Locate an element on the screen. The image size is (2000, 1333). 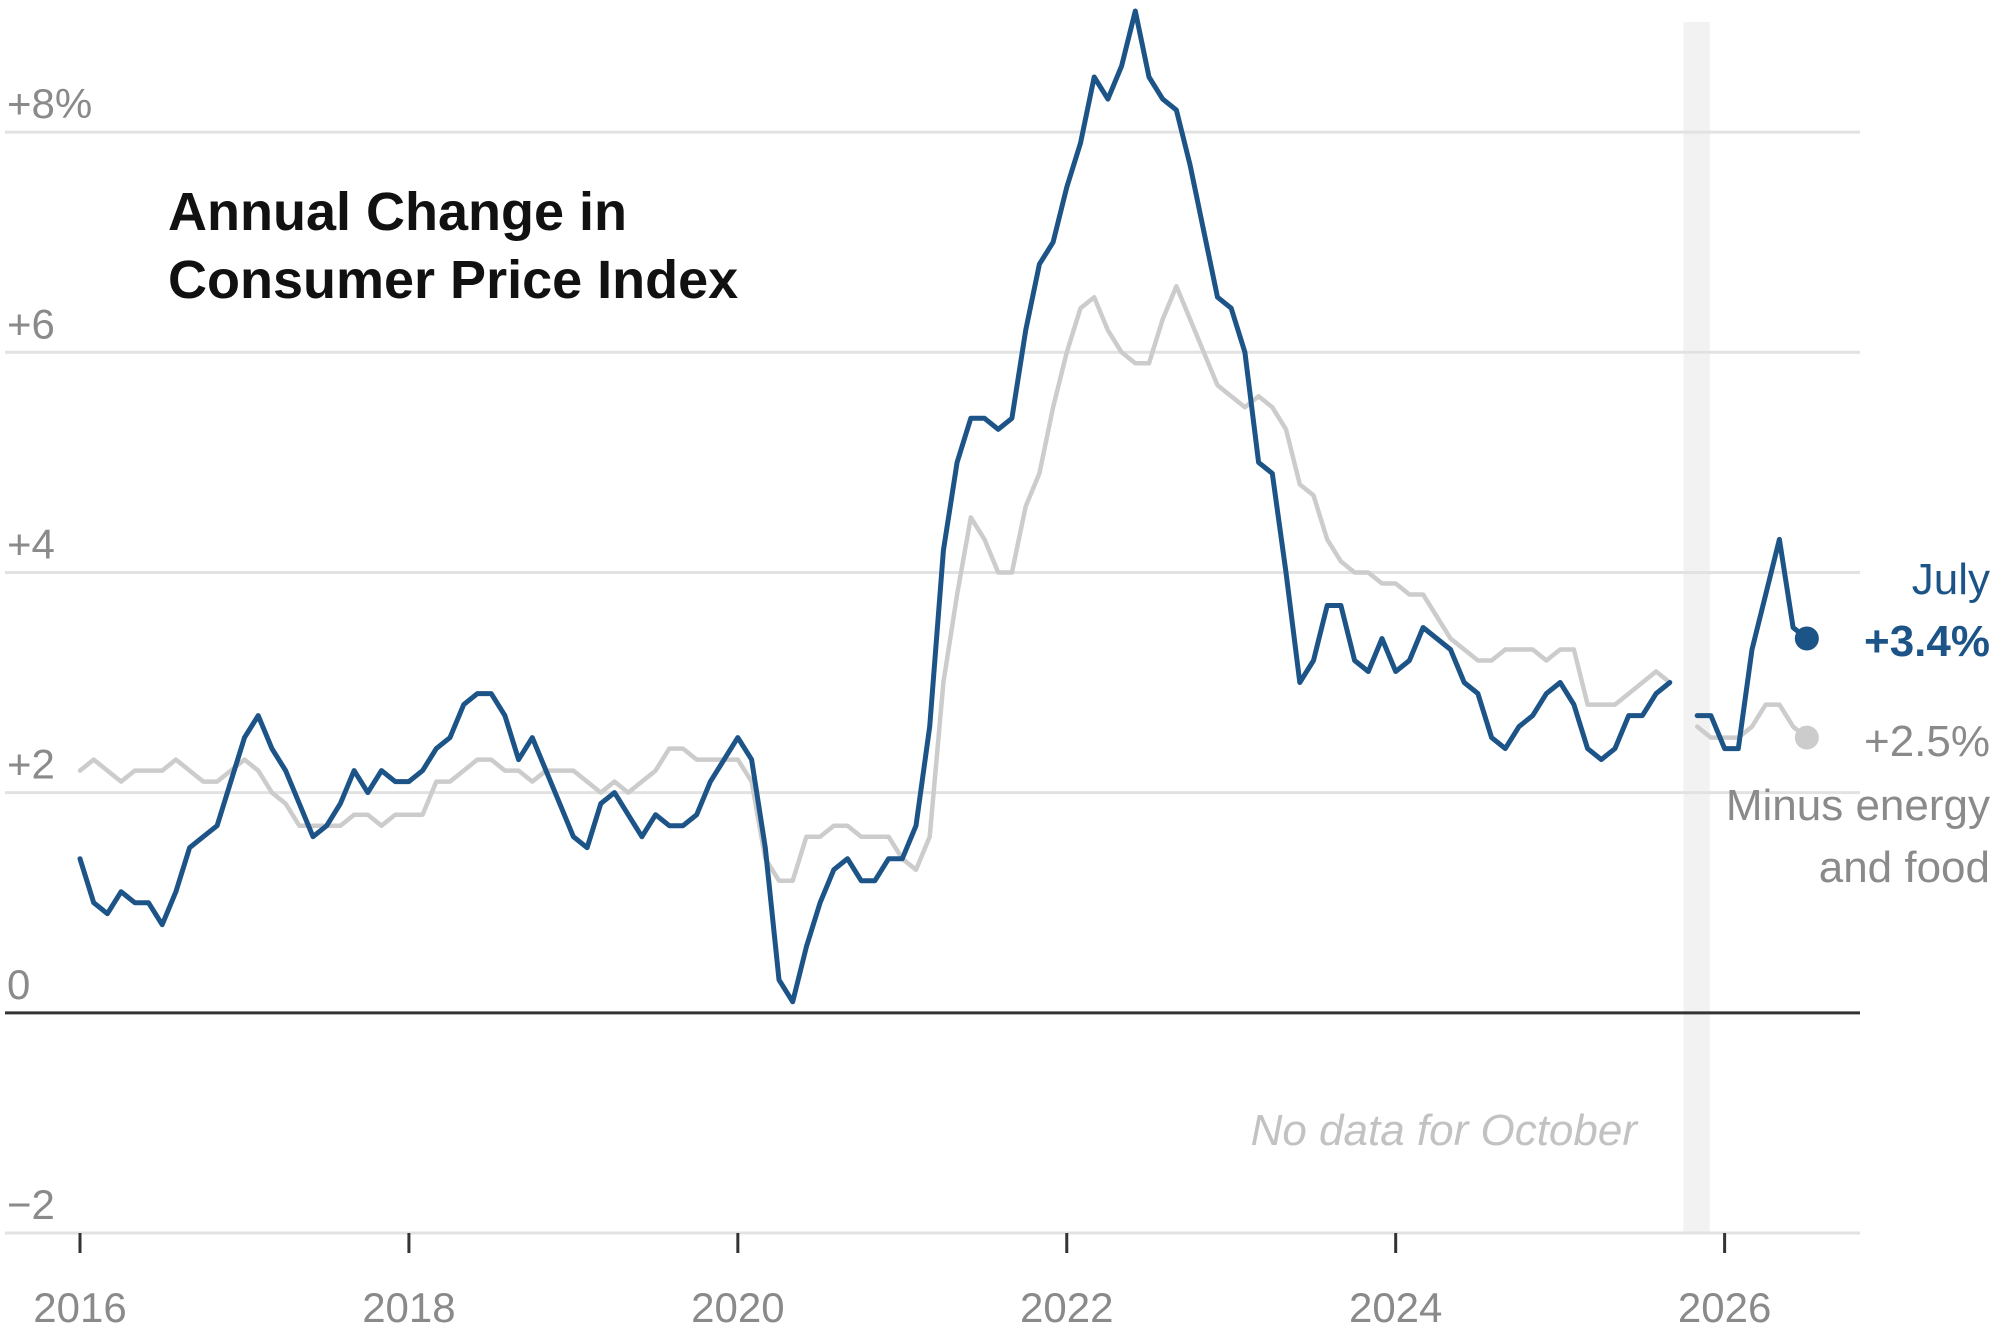
y-tick-label: +6 is located at coordinates (31, 323).